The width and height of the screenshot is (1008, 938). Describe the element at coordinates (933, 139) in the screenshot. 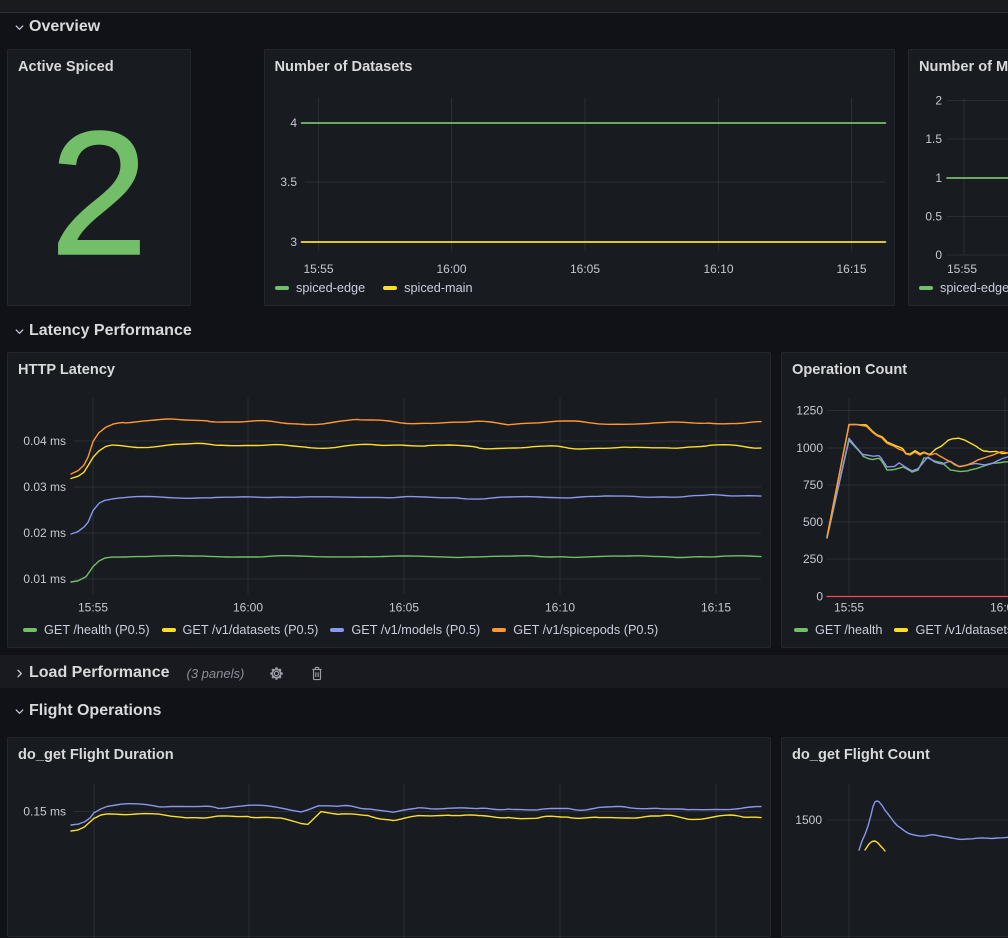

I see `svg-text: 1.5` at that location.